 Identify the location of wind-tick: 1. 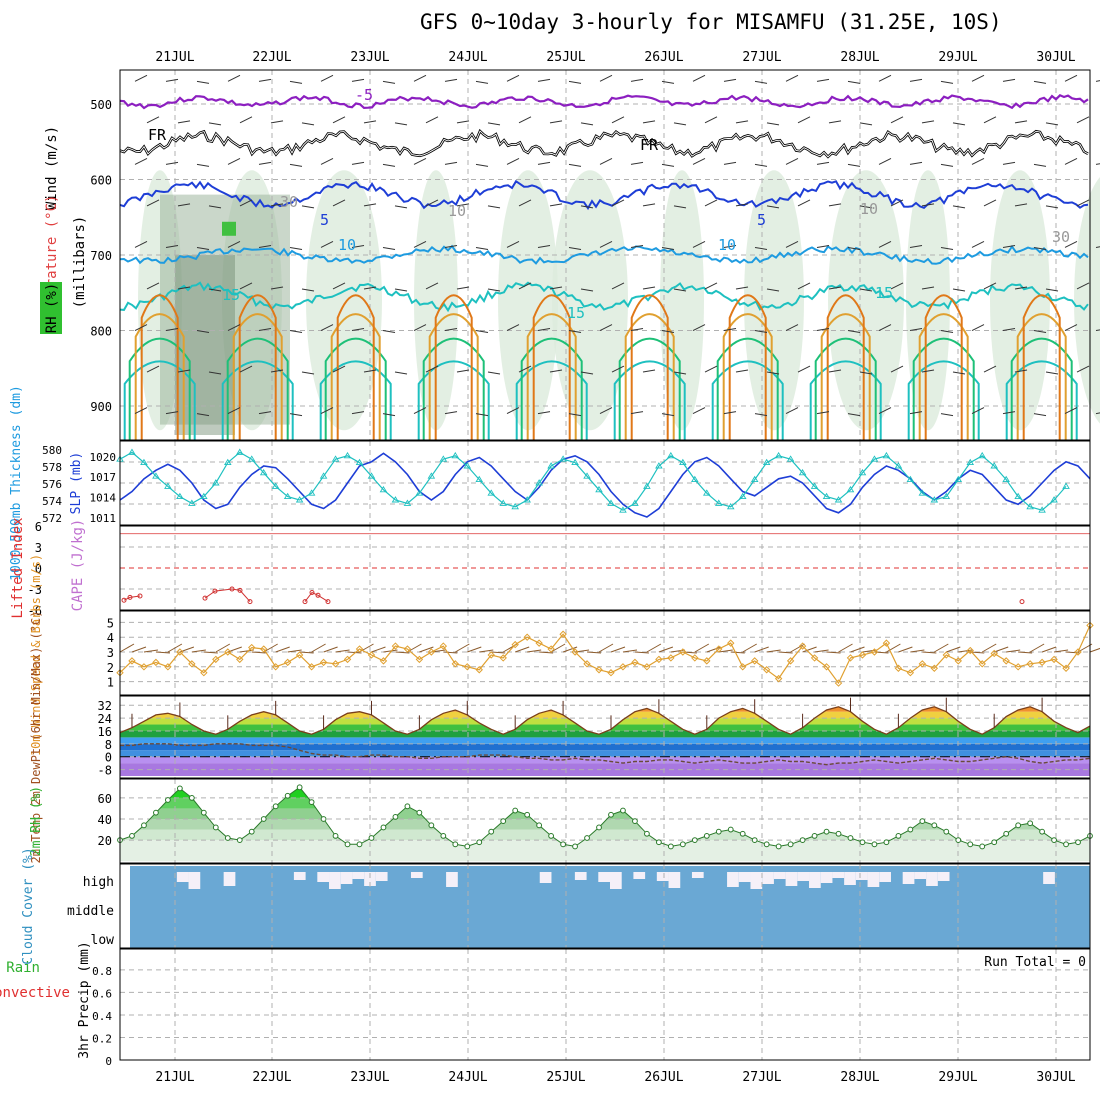
(110, 683).